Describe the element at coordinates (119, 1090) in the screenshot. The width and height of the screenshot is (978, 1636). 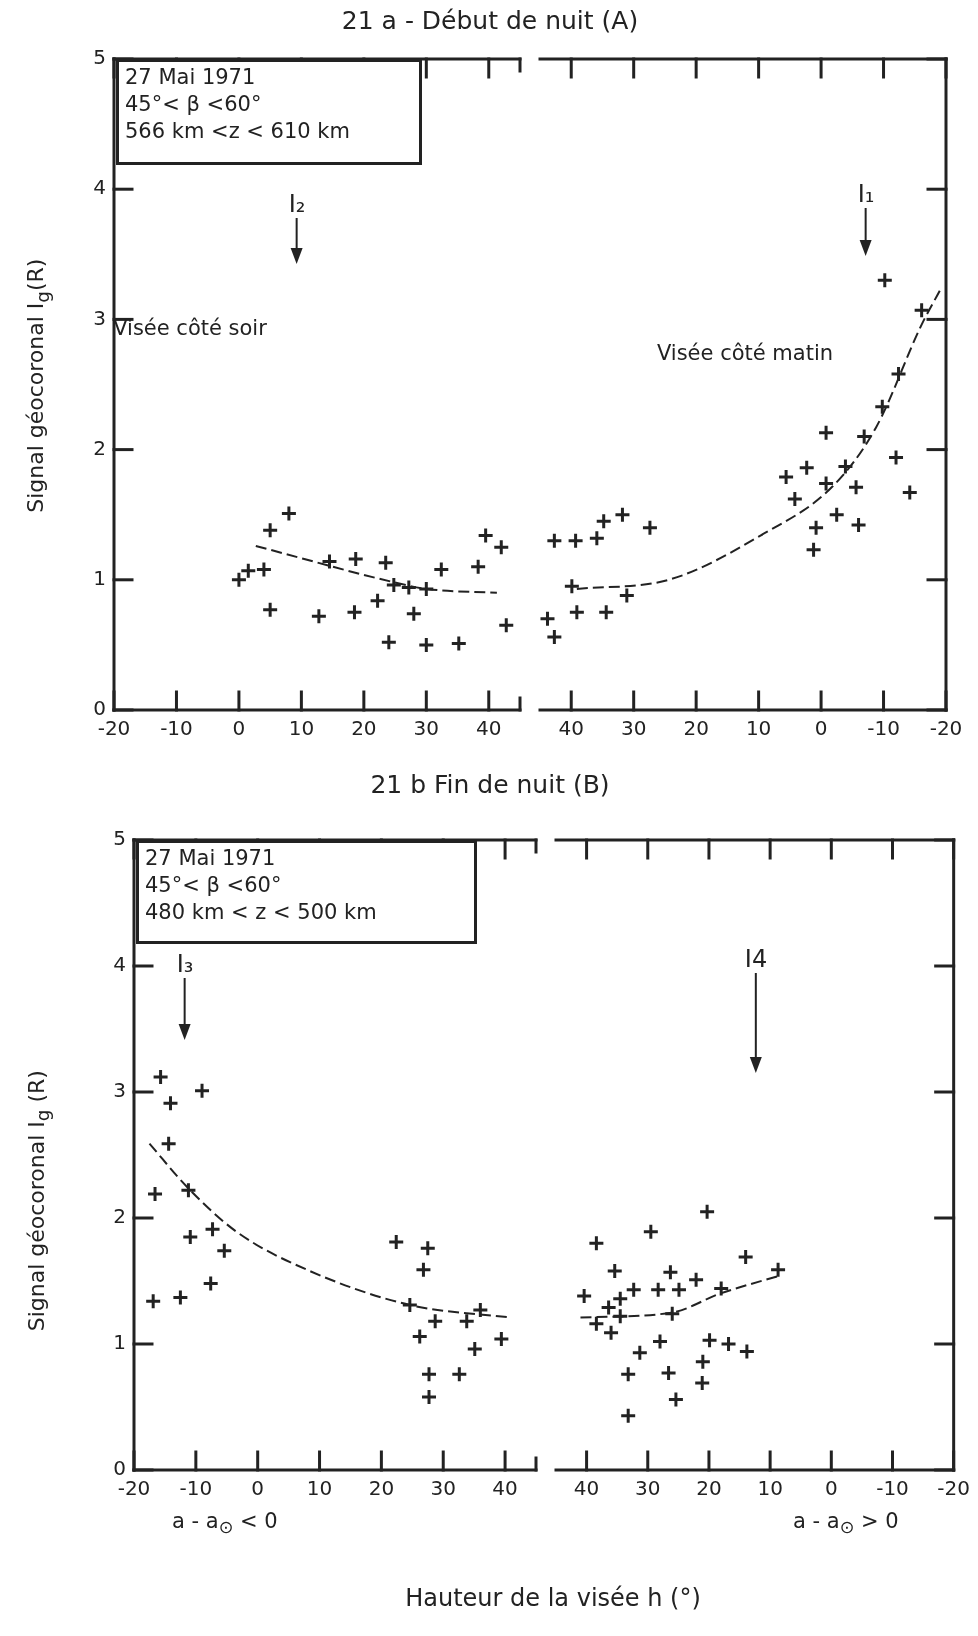
I see `y-tick-label: 3` at that location.